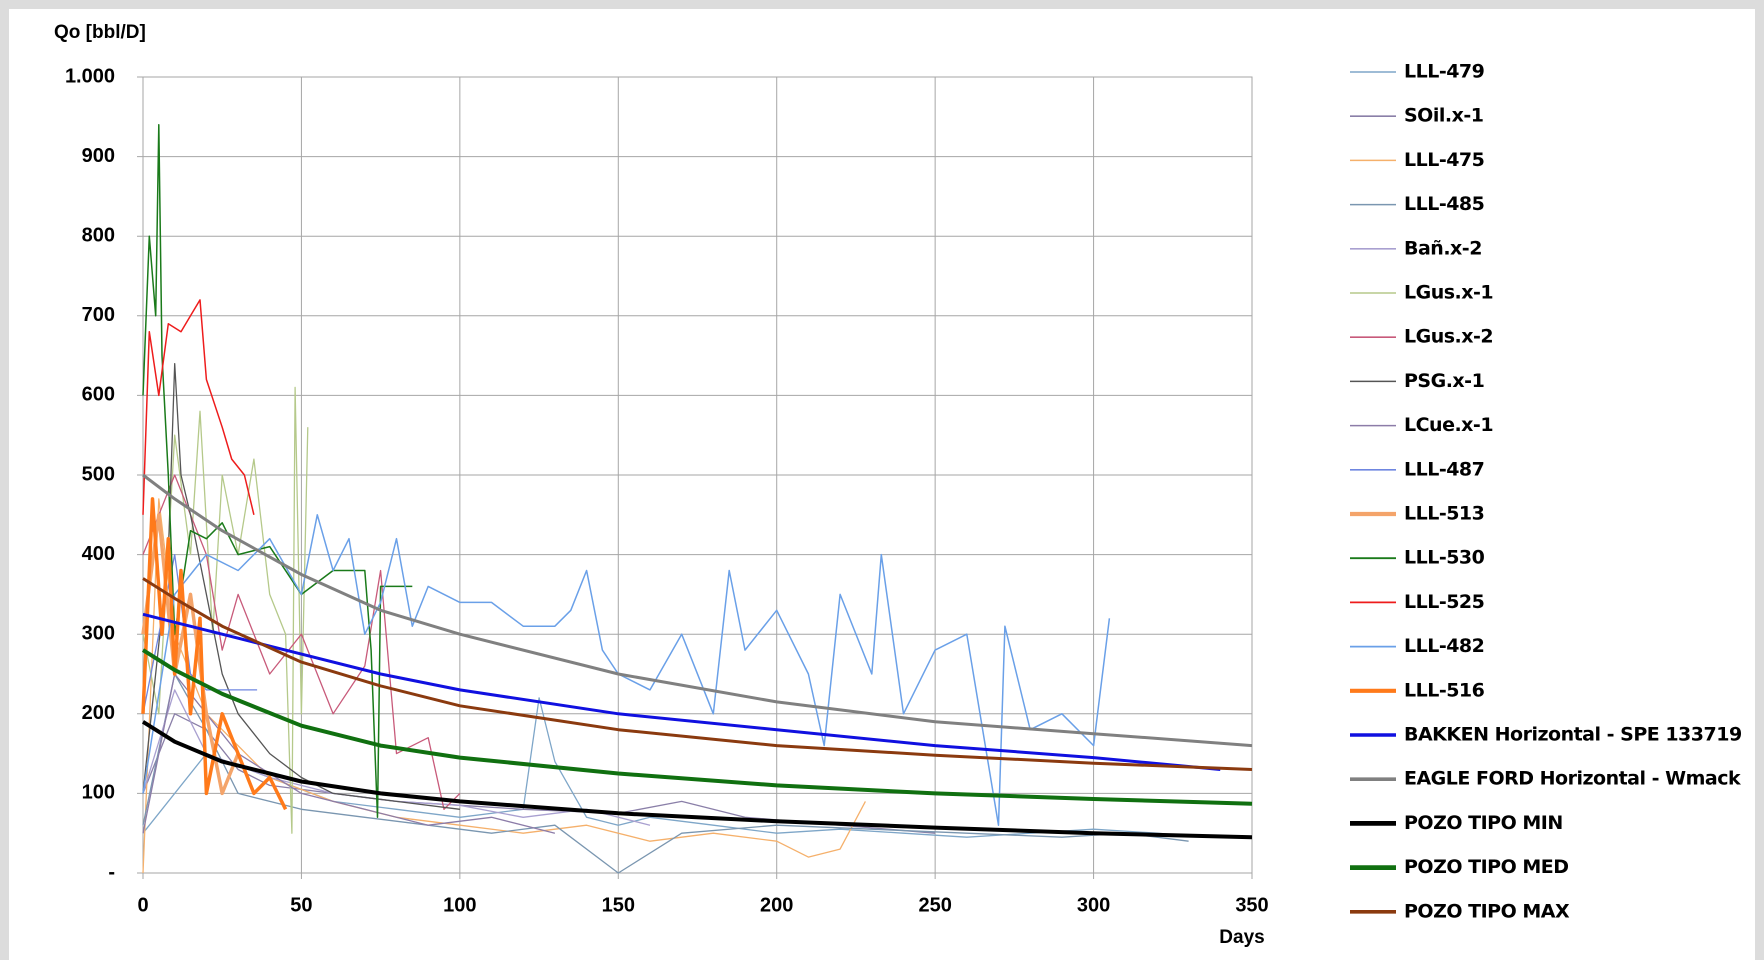  What do you see at coordinates (1251, 905) in the screenshot?
I see `x-tick-label: 350` at bounding box center [1251, 905].